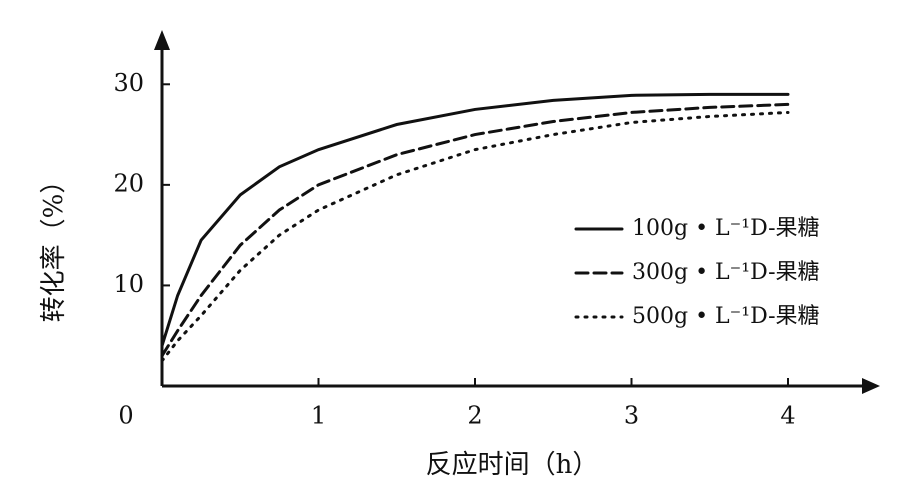  What do you see at coordinates (128, 83) in the screenshot?
I see `y-tick-label: 30` at bounding box center [128, 83].